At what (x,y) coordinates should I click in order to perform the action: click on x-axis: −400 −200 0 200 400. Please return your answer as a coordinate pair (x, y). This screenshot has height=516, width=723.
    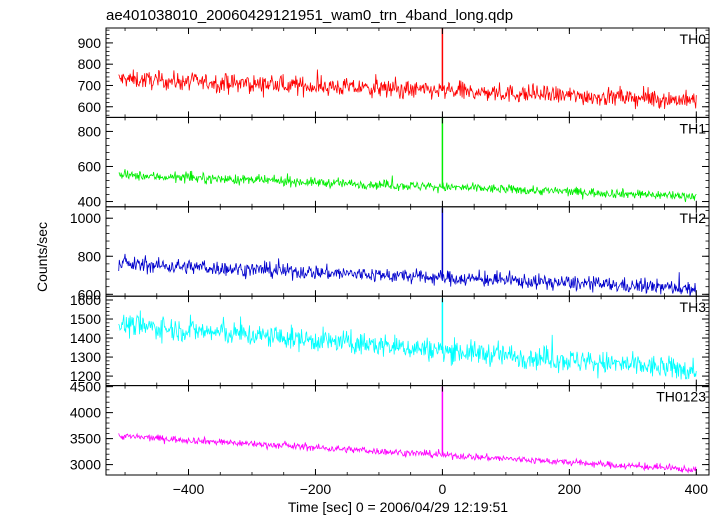
    Looking at the image, I should click on (440, 489).